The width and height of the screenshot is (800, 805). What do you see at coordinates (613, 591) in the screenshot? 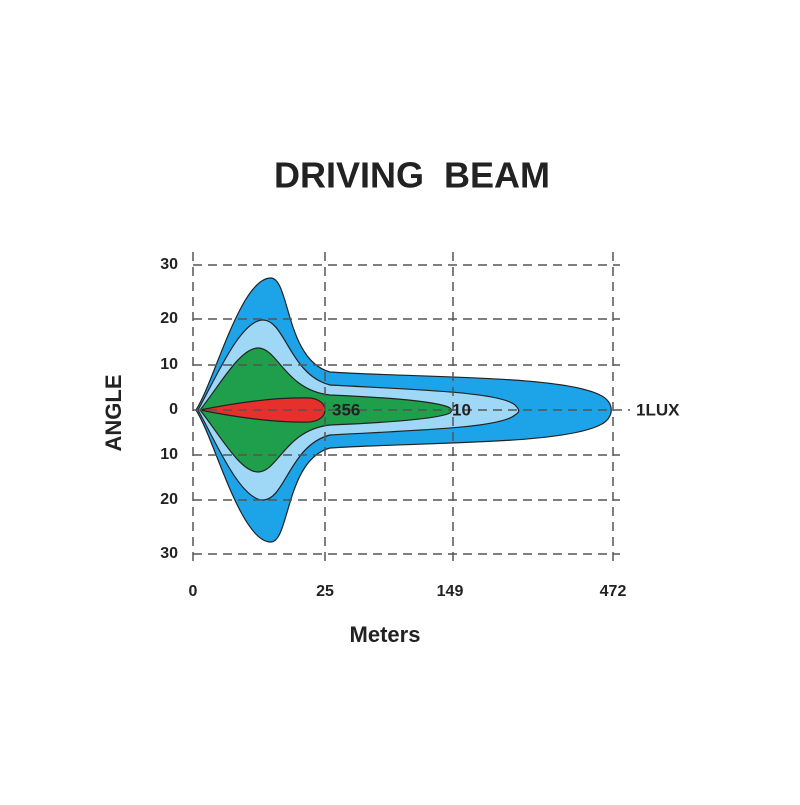
I see `x-tick-label: 472` at bounding box center [613, 591].